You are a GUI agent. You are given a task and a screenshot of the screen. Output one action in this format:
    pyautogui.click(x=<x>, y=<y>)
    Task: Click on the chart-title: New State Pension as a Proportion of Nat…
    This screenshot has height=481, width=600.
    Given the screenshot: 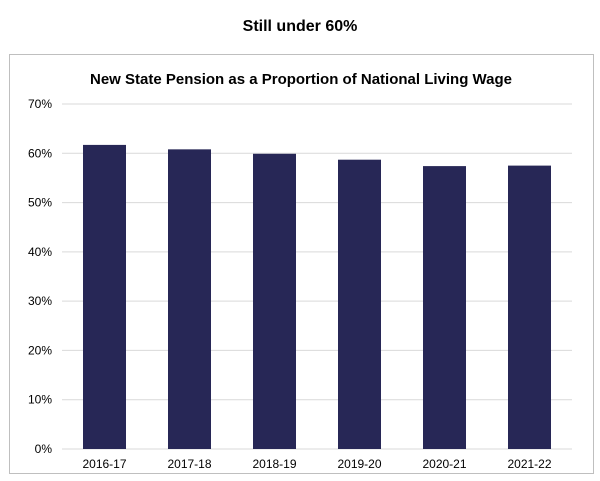 What is the action you would take?
    pyautogui.click(x=301, y=79)
    